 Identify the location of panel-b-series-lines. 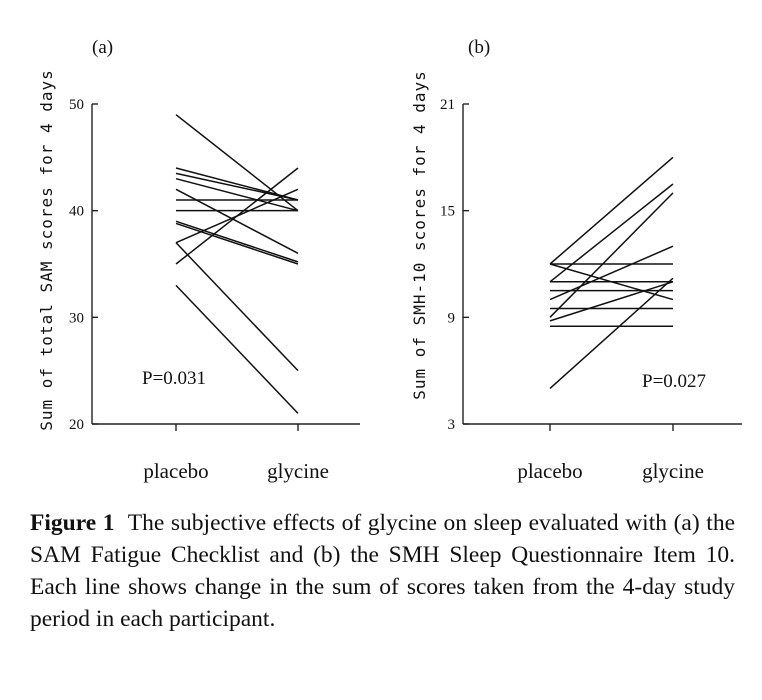
(611, 273).